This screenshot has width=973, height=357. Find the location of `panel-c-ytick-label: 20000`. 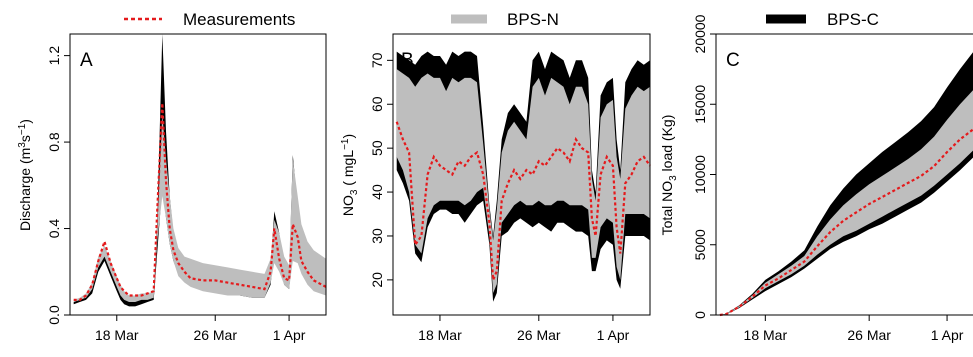

panel-c-ytick-label: 20000 is located at coordinates (700, 33).